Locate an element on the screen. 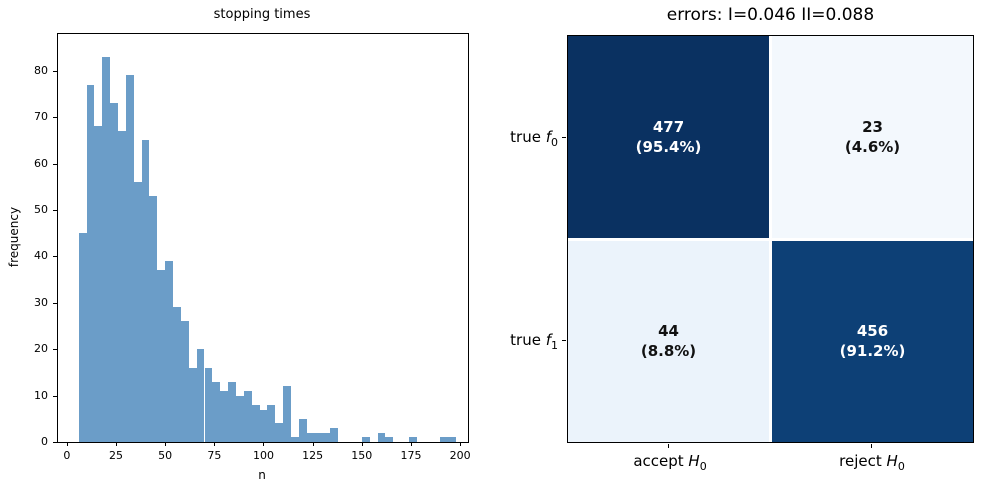 Image resolution: width=984 pixels, height=496 pixels. x-axis-tick-label: 25 is located at coordinates (116, 455).